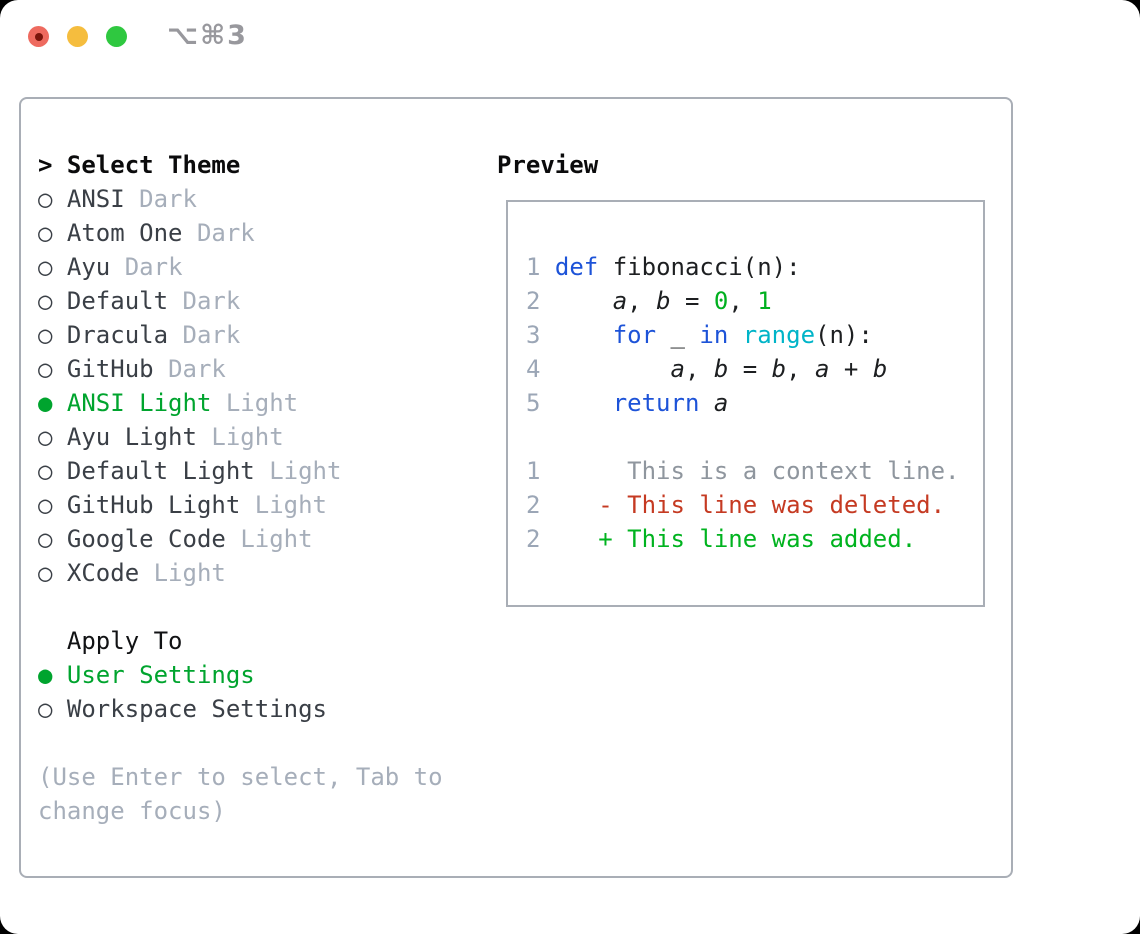 The height and width of the screenshot is (934, 1140). What do you see at coordinates (533, 403) in the screenshot?
I see `line-number: 5` at bounding box center [533, 403].